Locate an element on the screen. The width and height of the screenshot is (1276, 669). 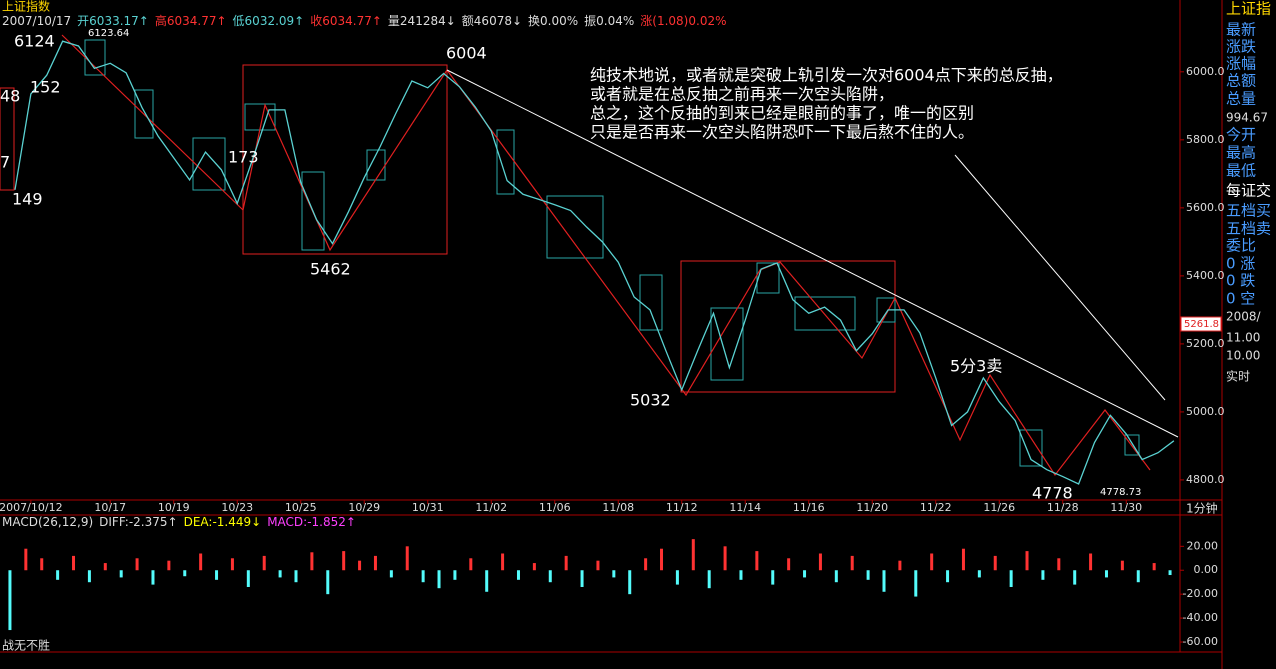
annotation: 5462 is located at coordinates (330, 269).